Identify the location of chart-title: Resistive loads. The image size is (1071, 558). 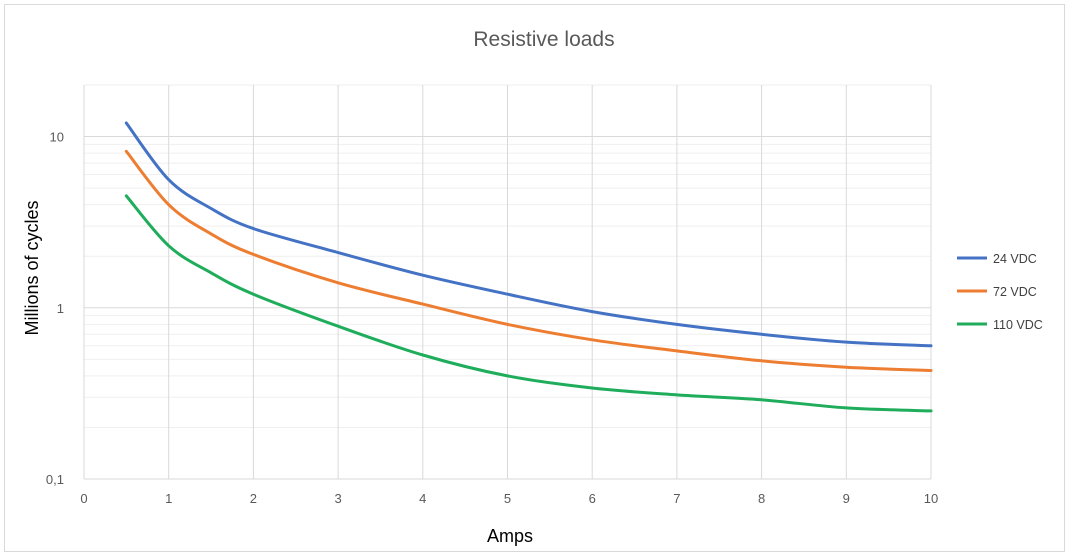
(543, 39).